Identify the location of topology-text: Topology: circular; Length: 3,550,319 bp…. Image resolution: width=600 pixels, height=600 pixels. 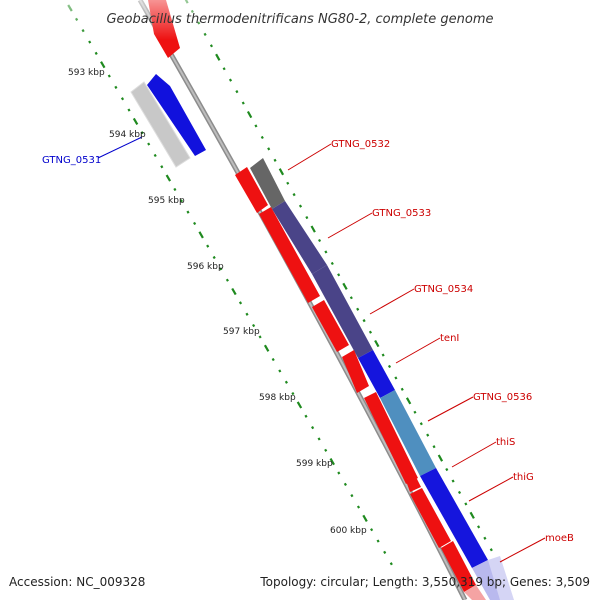
(424, 582).